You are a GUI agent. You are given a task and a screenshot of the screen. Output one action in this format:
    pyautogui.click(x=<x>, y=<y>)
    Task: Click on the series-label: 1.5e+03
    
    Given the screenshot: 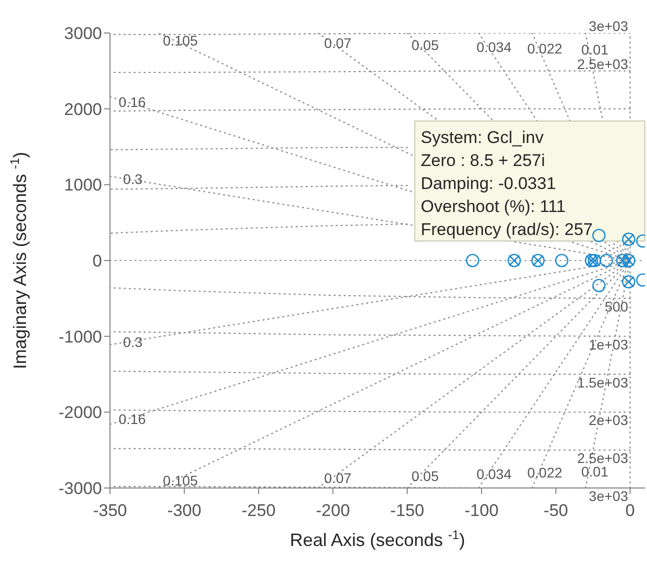 What is the action you would take?
    pyautogui.click(x=602, y=382)
    